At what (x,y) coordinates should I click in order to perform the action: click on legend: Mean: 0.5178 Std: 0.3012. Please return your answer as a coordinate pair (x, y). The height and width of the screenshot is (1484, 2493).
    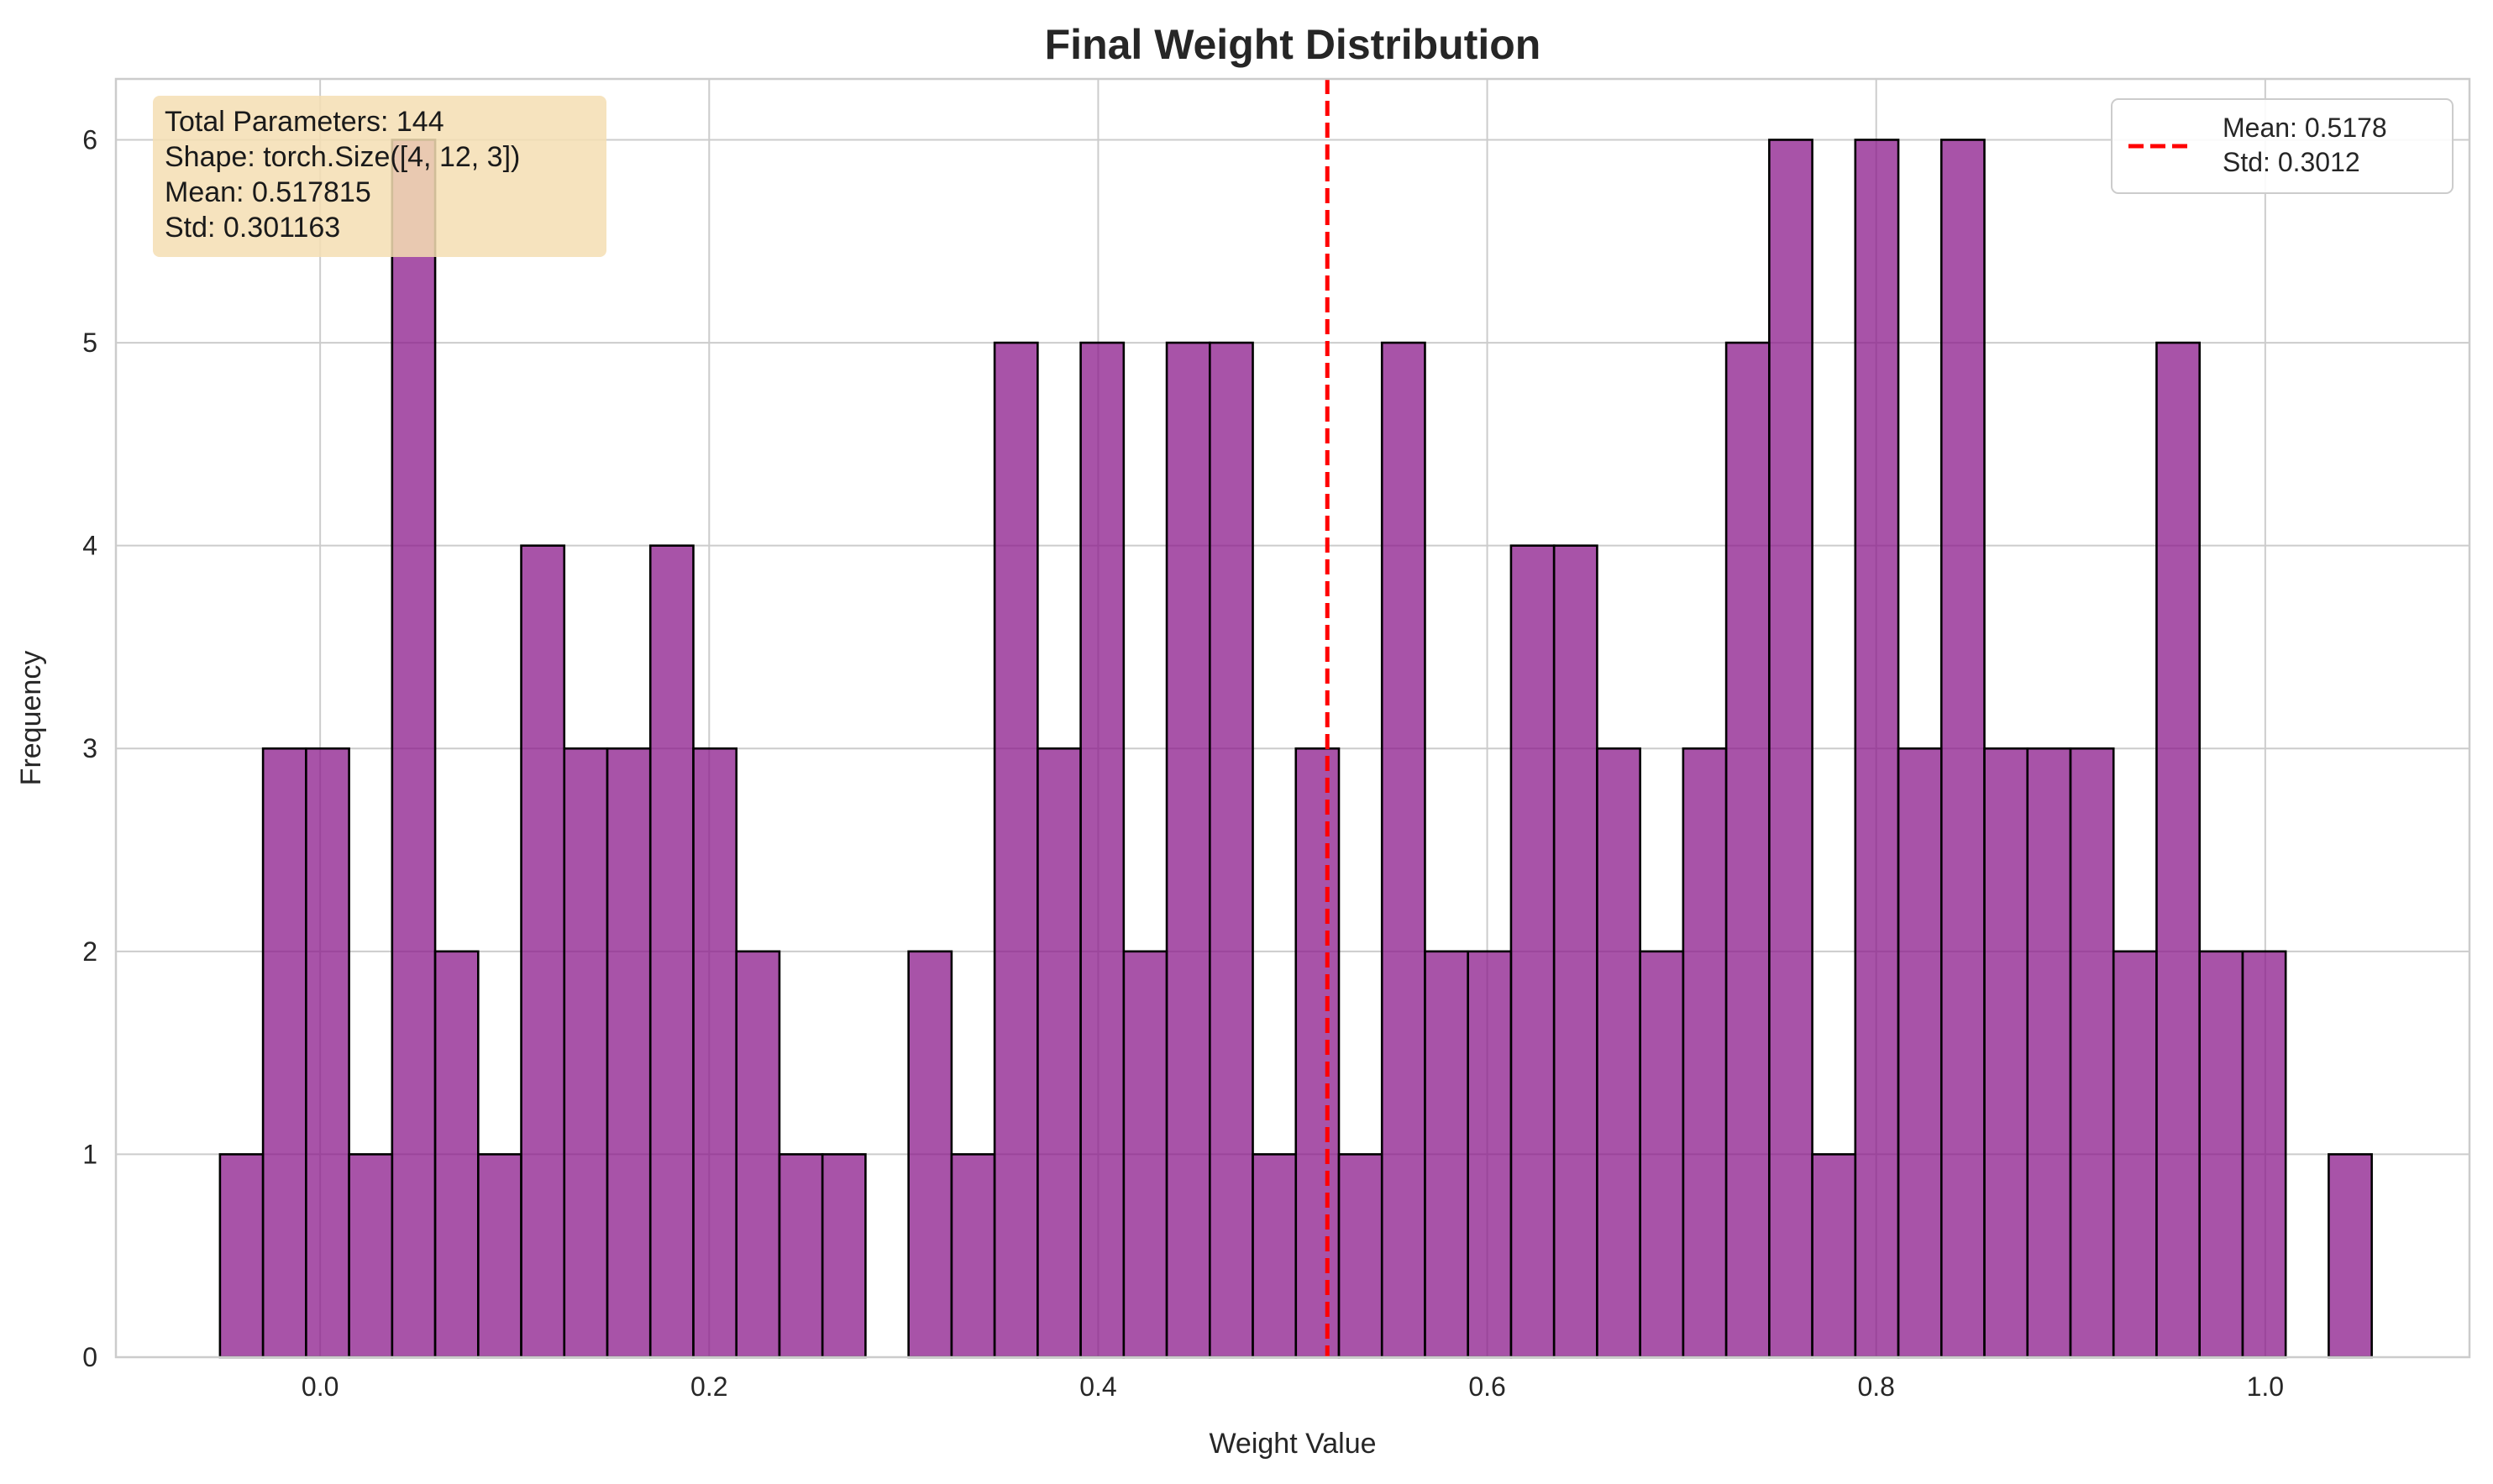
    Looking at the image, I should click on (2283, 146).